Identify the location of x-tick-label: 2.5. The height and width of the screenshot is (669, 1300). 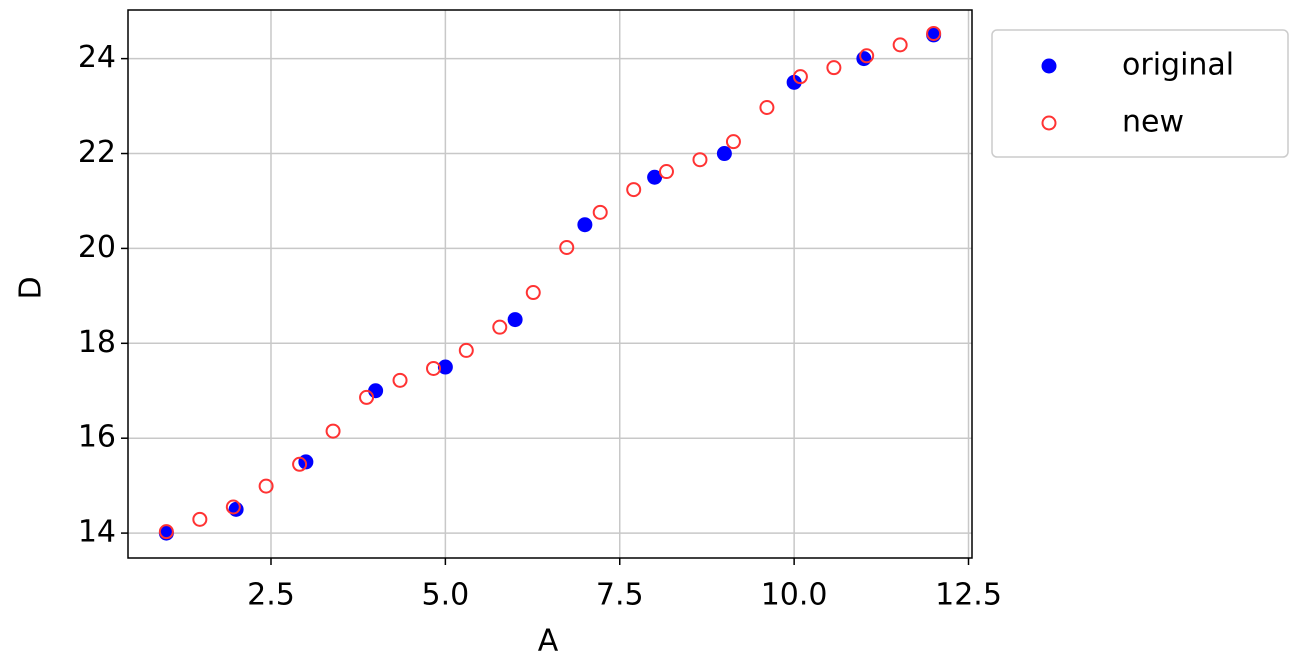
(271, 595).